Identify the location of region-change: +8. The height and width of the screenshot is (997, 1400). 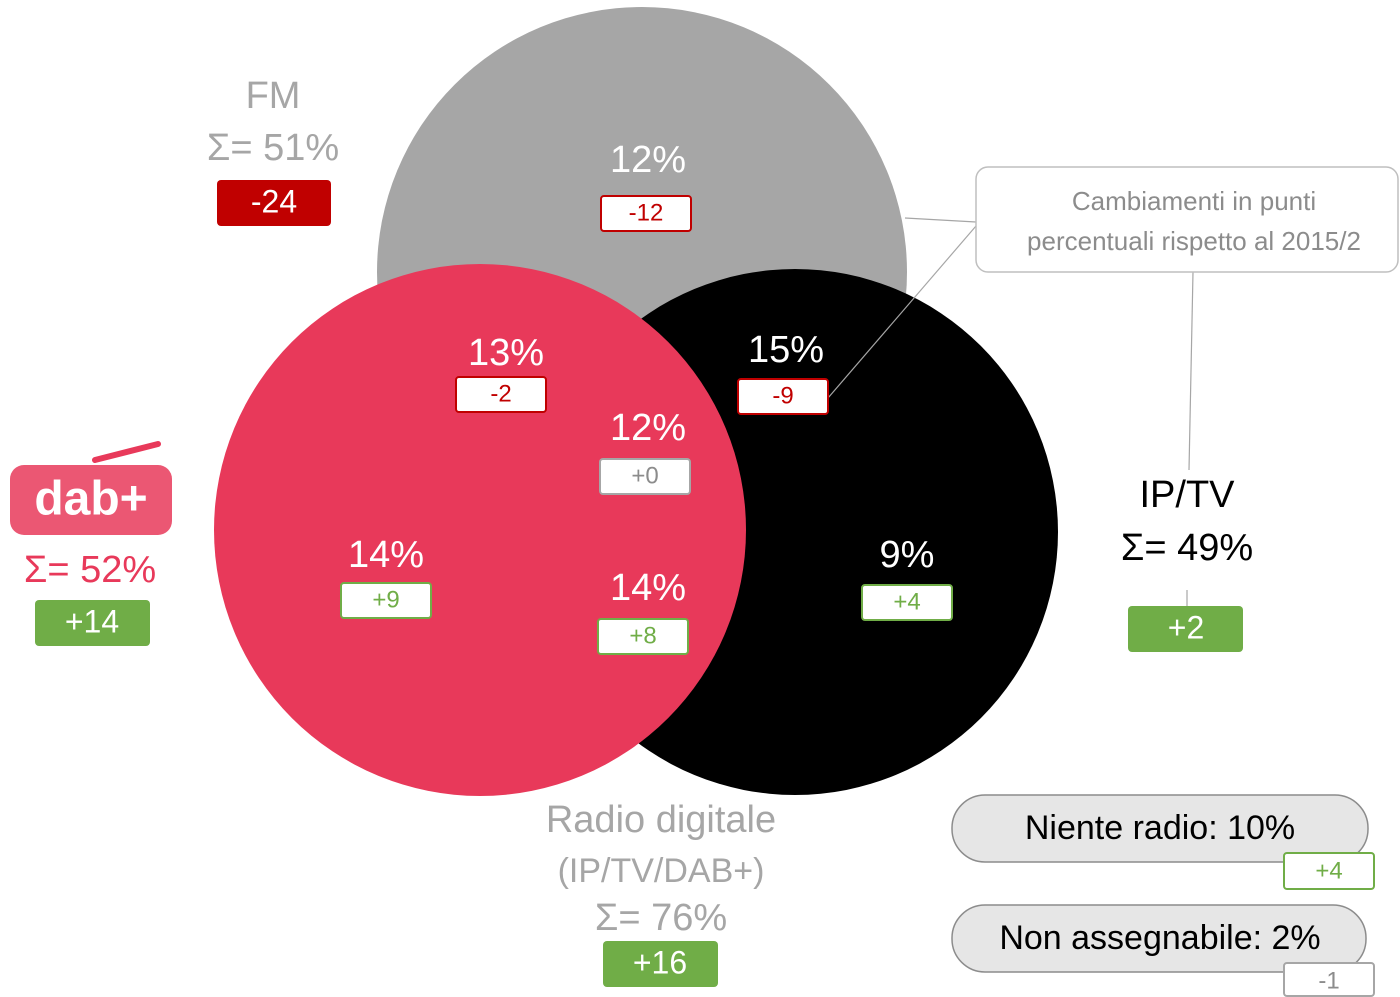
(642, 635).